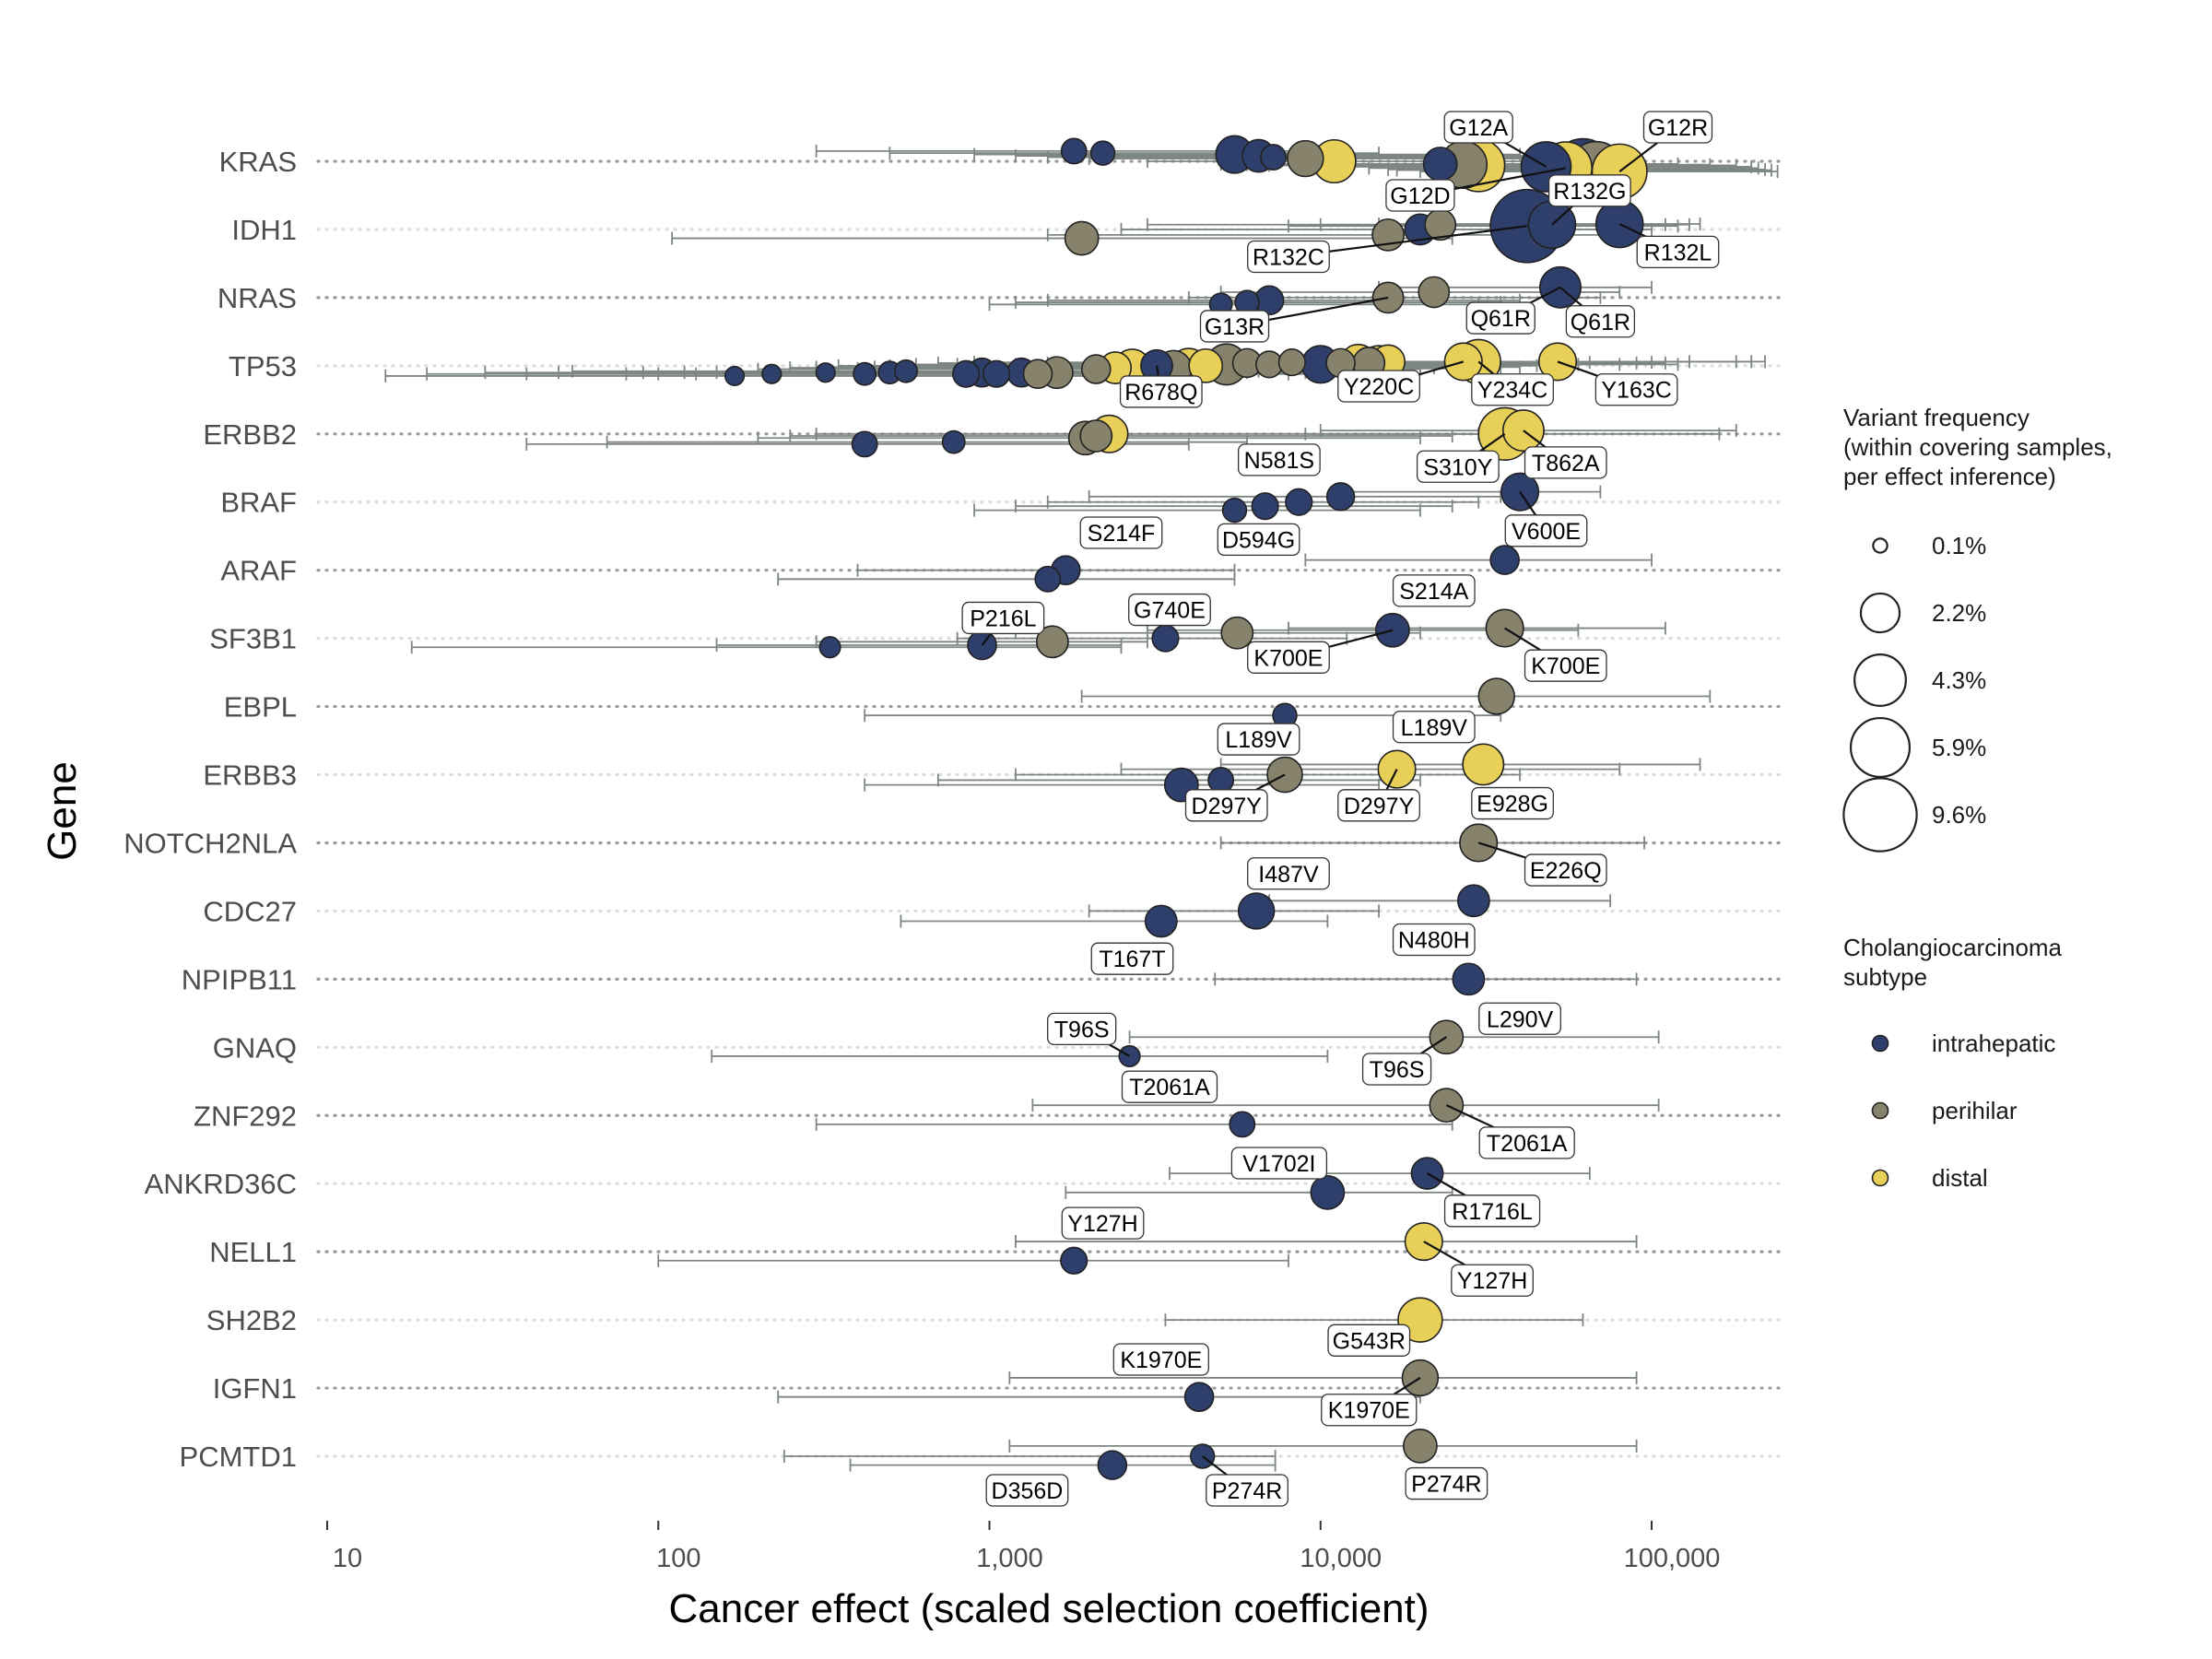  I want to click on variant-label-text: L189V, so click(1434, 728).